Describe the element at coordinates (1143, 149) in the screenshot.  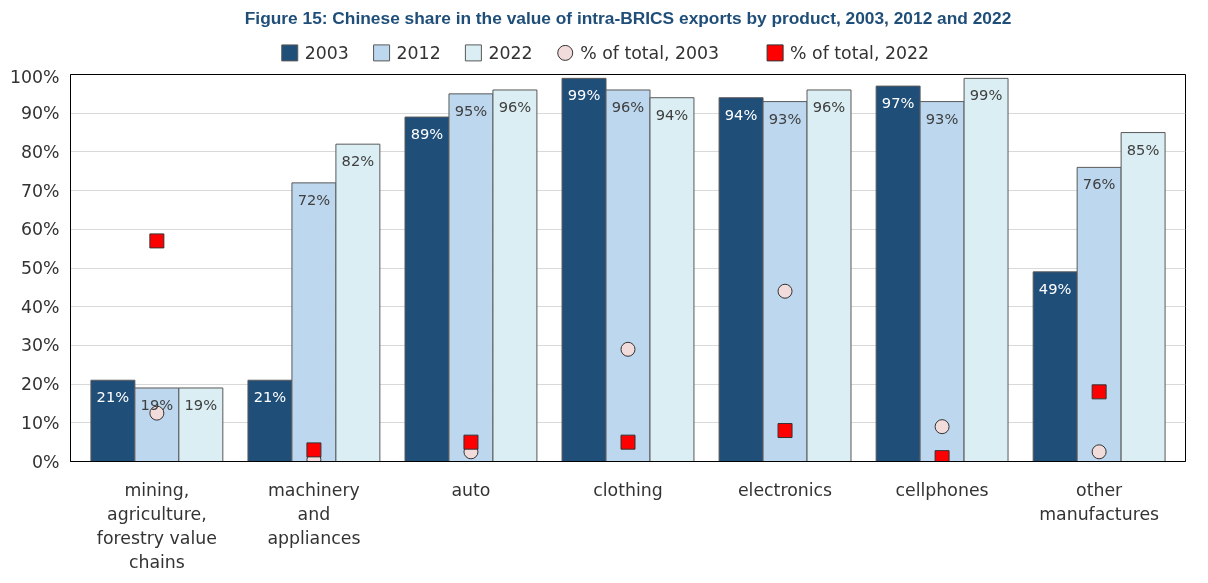
I see `data-label: 85%` at that location.